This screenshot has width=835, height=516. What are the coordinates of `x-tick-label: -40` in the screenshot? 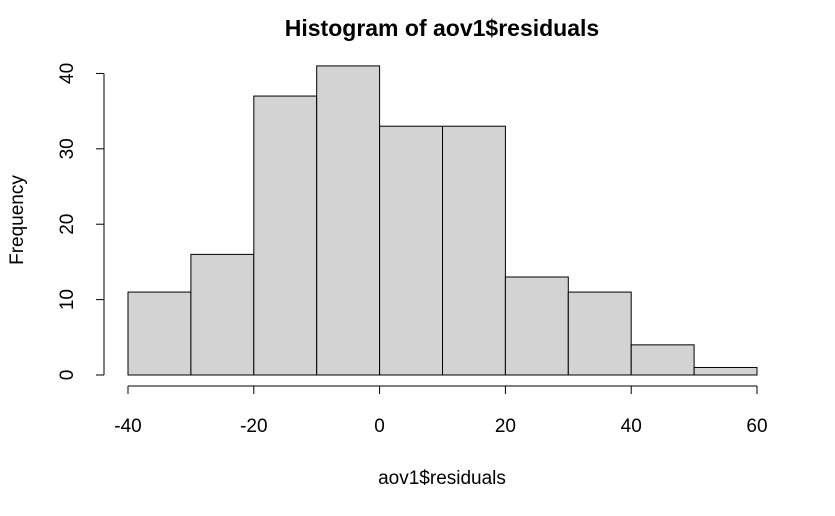 It's located at (127, 426).